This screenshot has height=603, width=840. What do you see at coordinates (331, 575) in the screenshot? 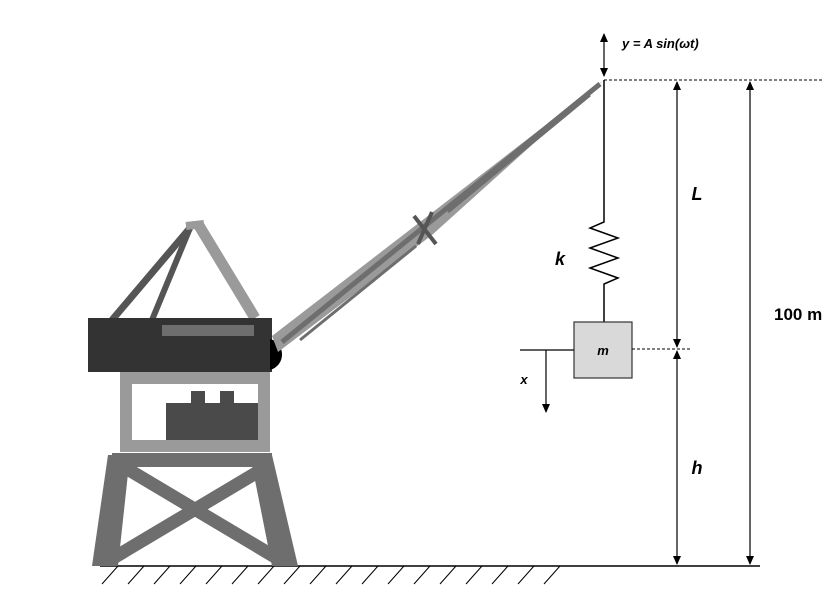
I see `ground-hatching` at bounding box center [331, 575].